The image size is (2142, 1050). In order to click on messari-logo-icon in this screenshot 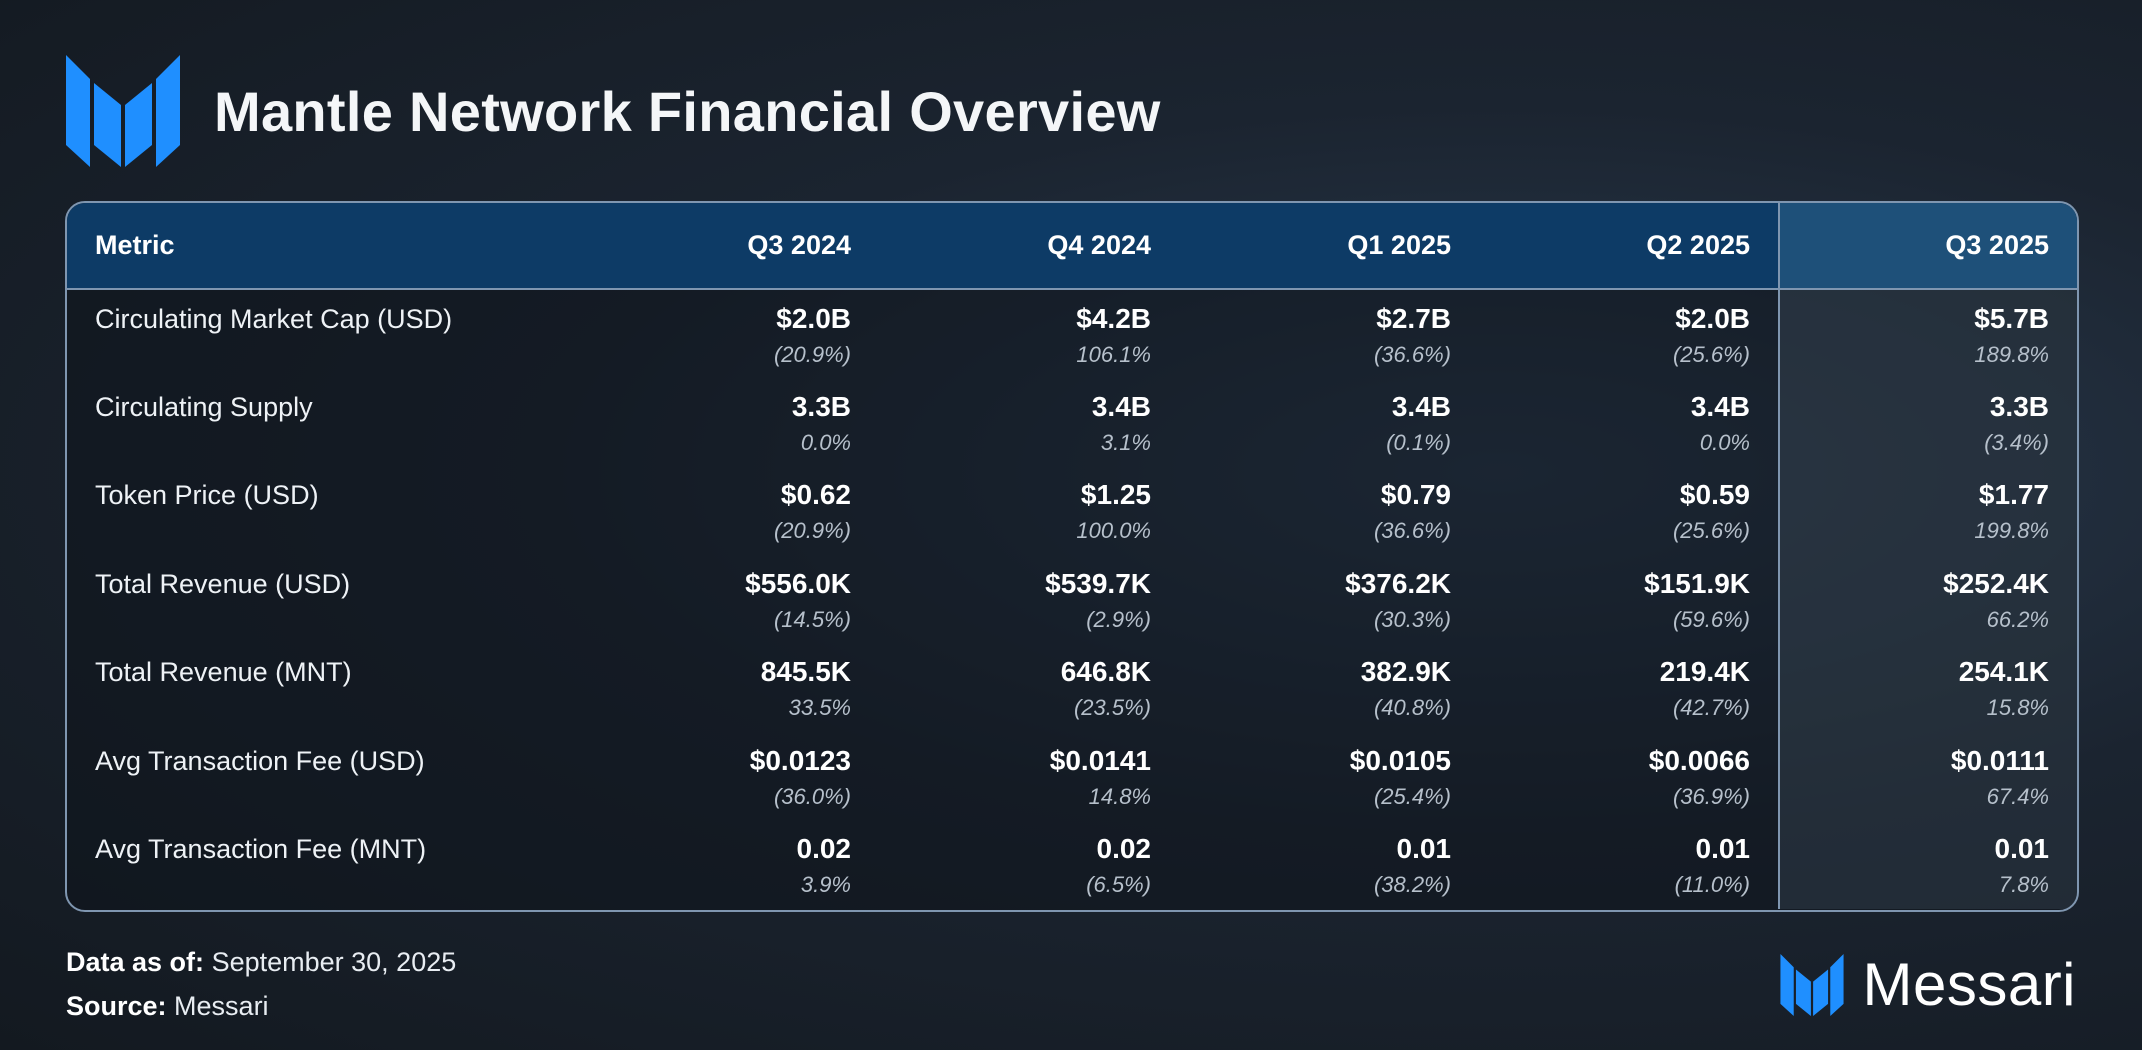, I will do `click(123, 111)`.